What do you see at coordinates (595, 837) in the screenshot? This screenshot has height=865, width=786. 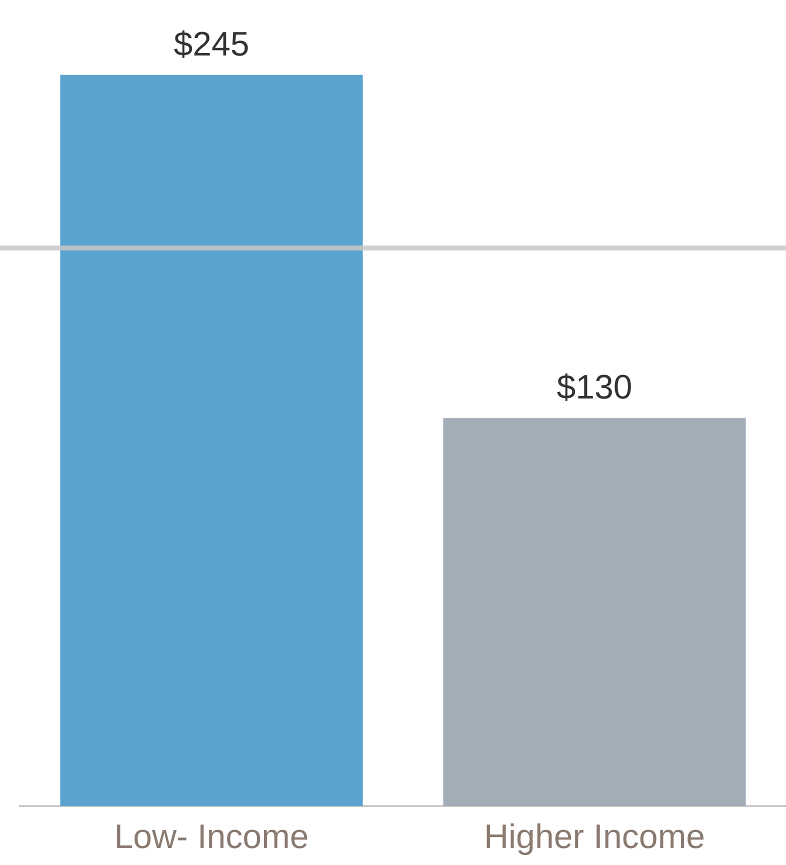 I see `x-tick-label: Higher Income` at bounding box center [595, 837].